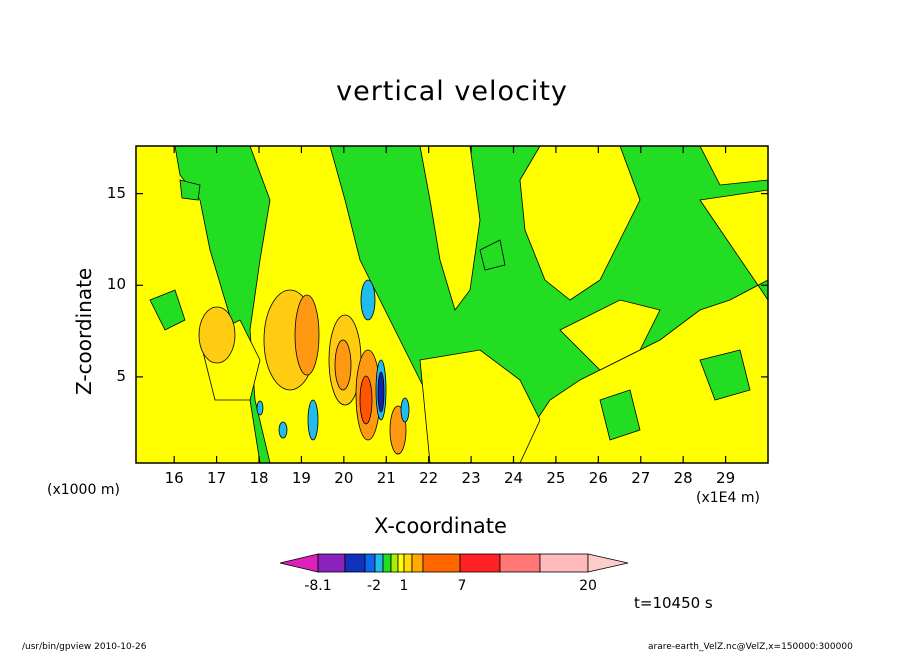 Image resolution: width=904 pixels, height=654 pixels. What do you see at coordinates (608, 563) in the screenshot?
I see `colorbar-high-arrow` at bounding box center [608, 563].